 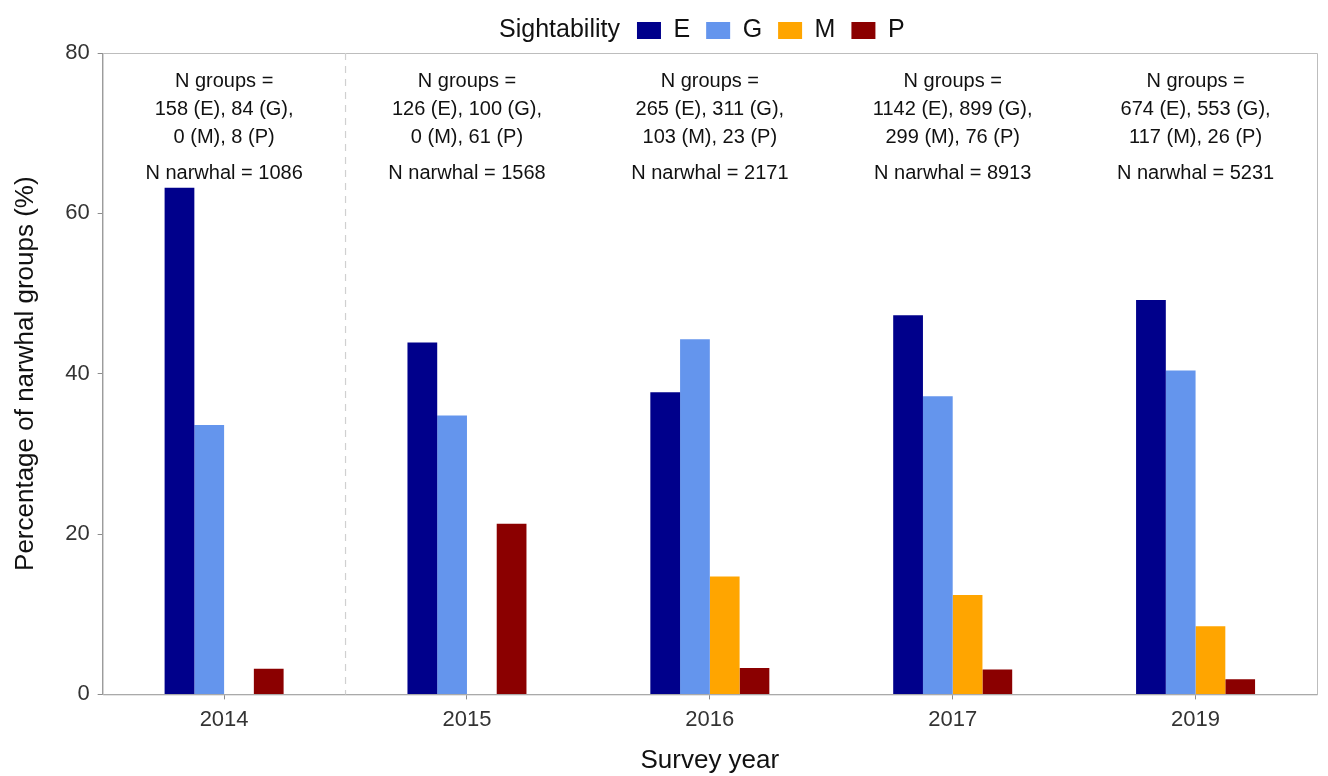 What do you see at coordinates (77, 372) in the screenshot?
I see `y-tick-label: 40` at bounding box center [77, 372].